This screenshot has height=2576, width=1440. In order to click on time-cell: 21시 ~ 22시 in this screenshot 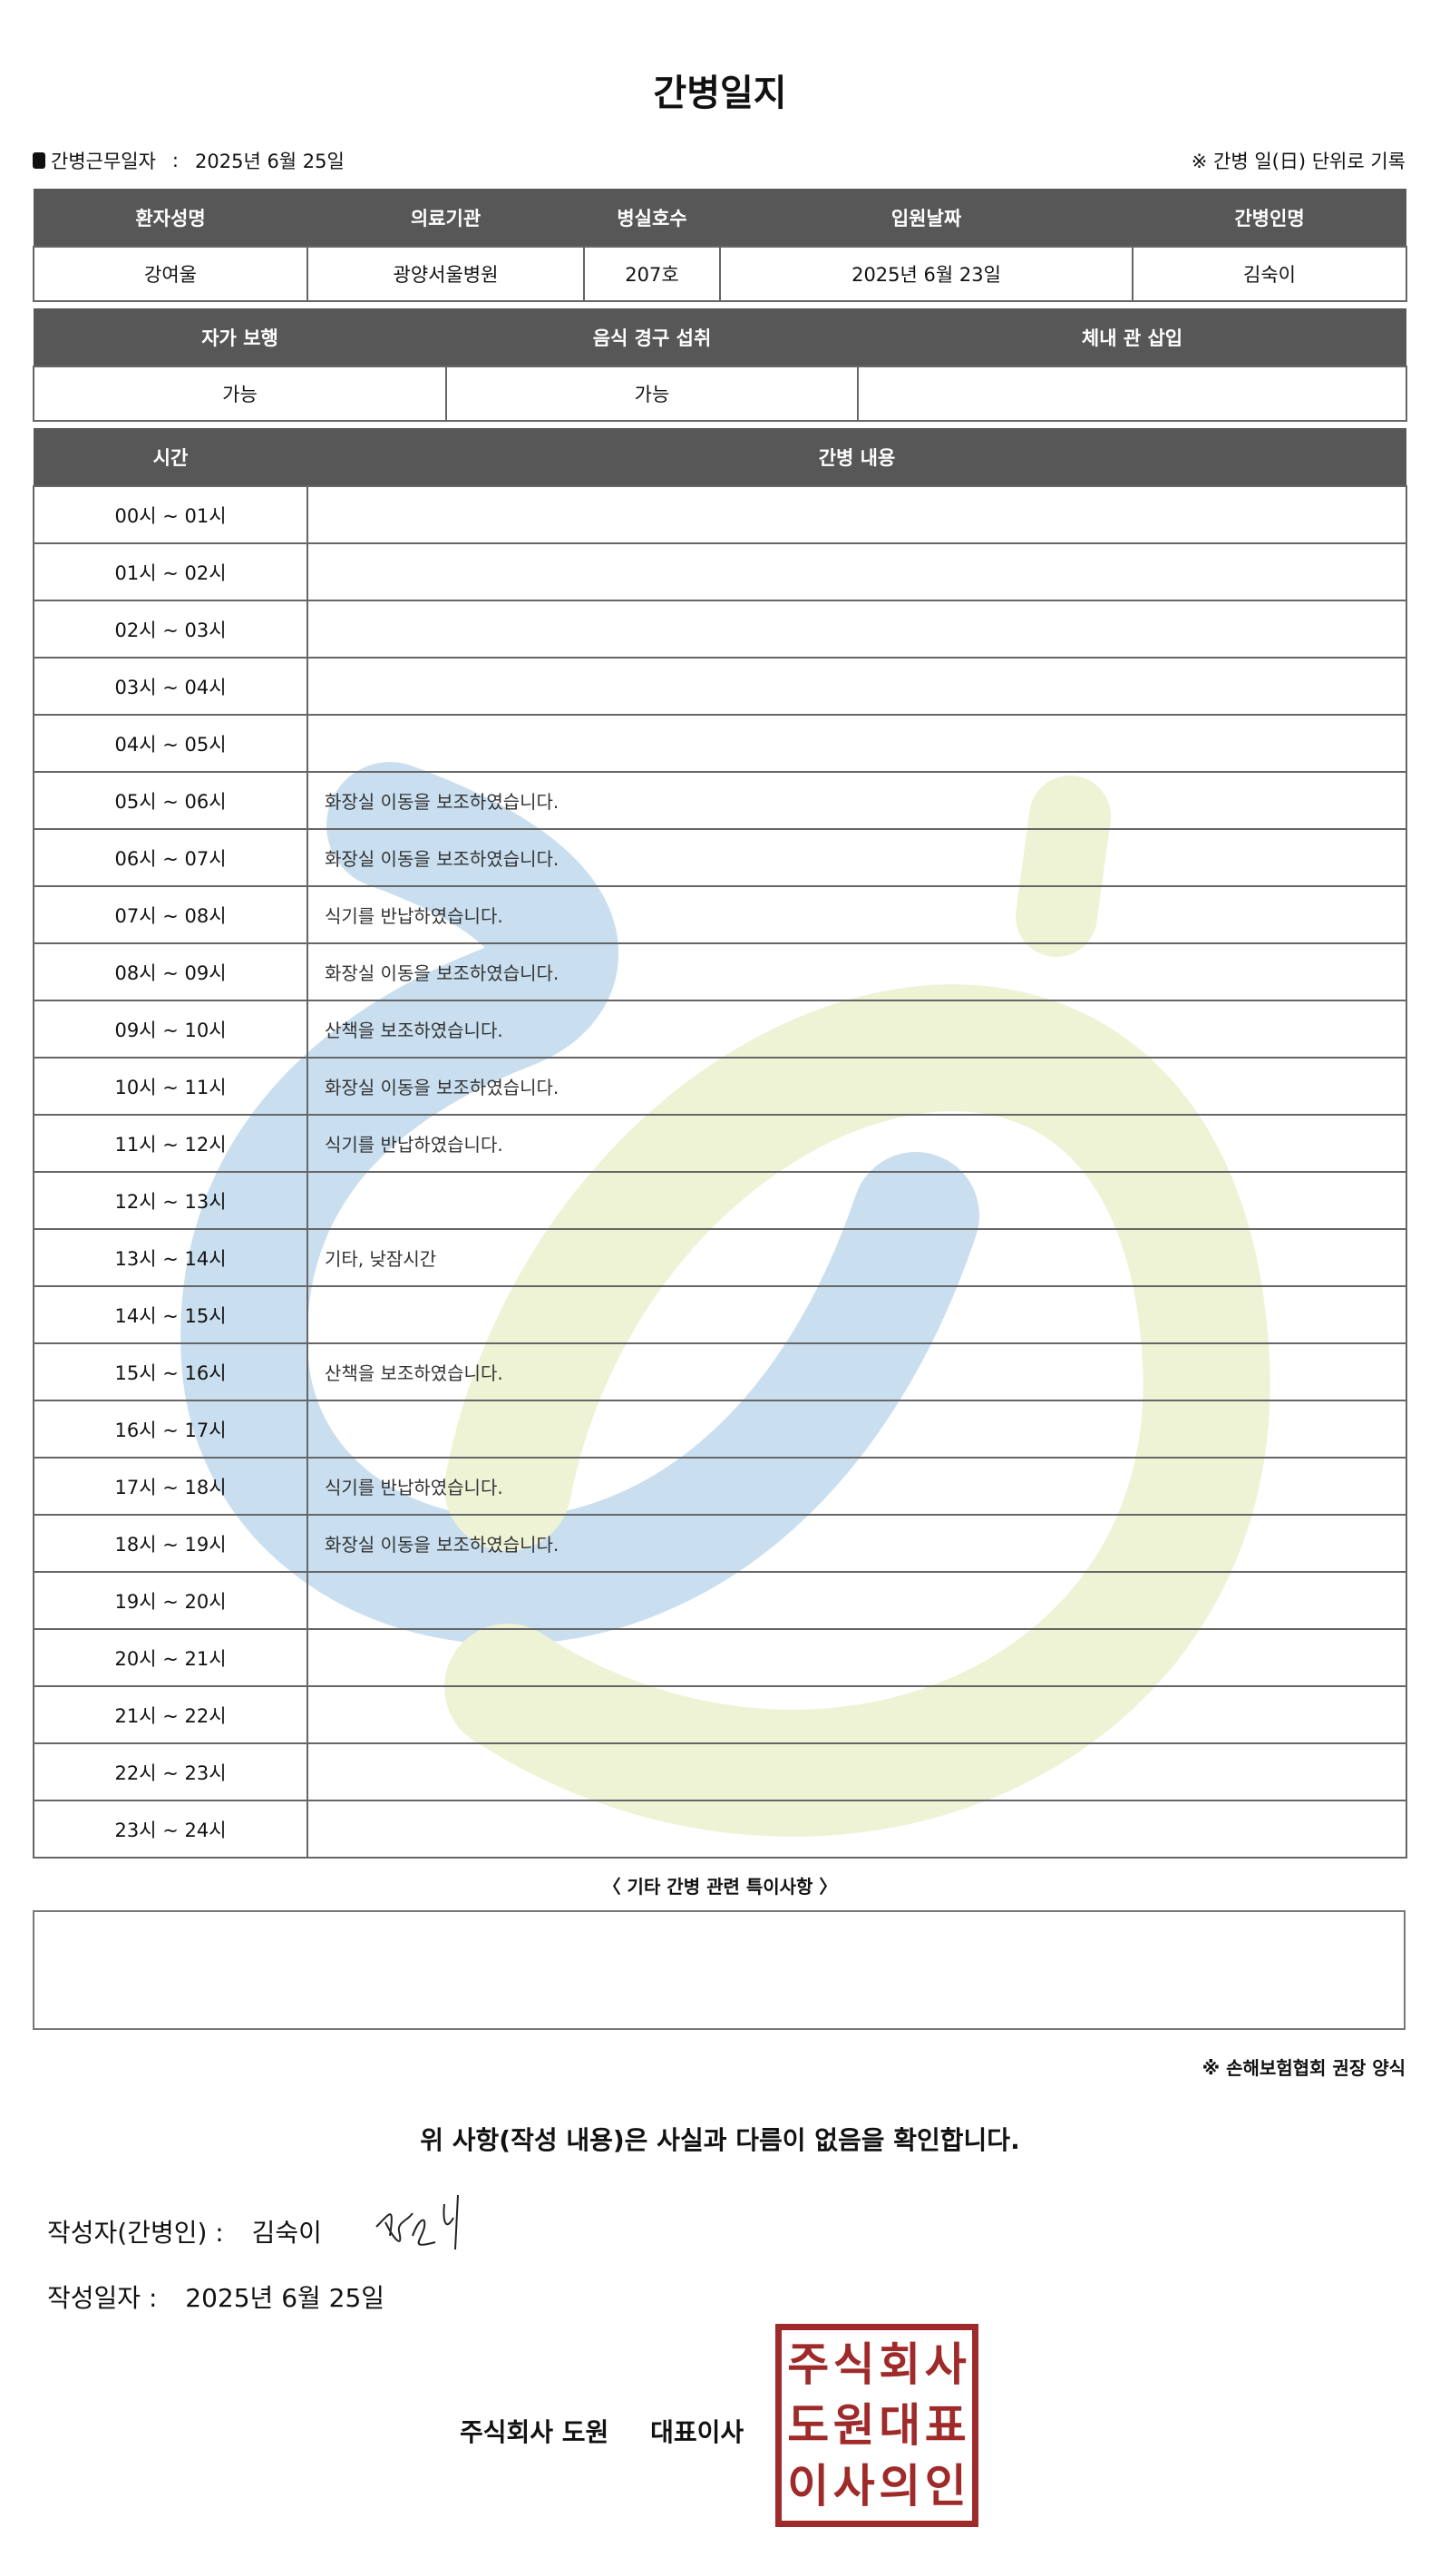, I will do `click(171, 1714)`.